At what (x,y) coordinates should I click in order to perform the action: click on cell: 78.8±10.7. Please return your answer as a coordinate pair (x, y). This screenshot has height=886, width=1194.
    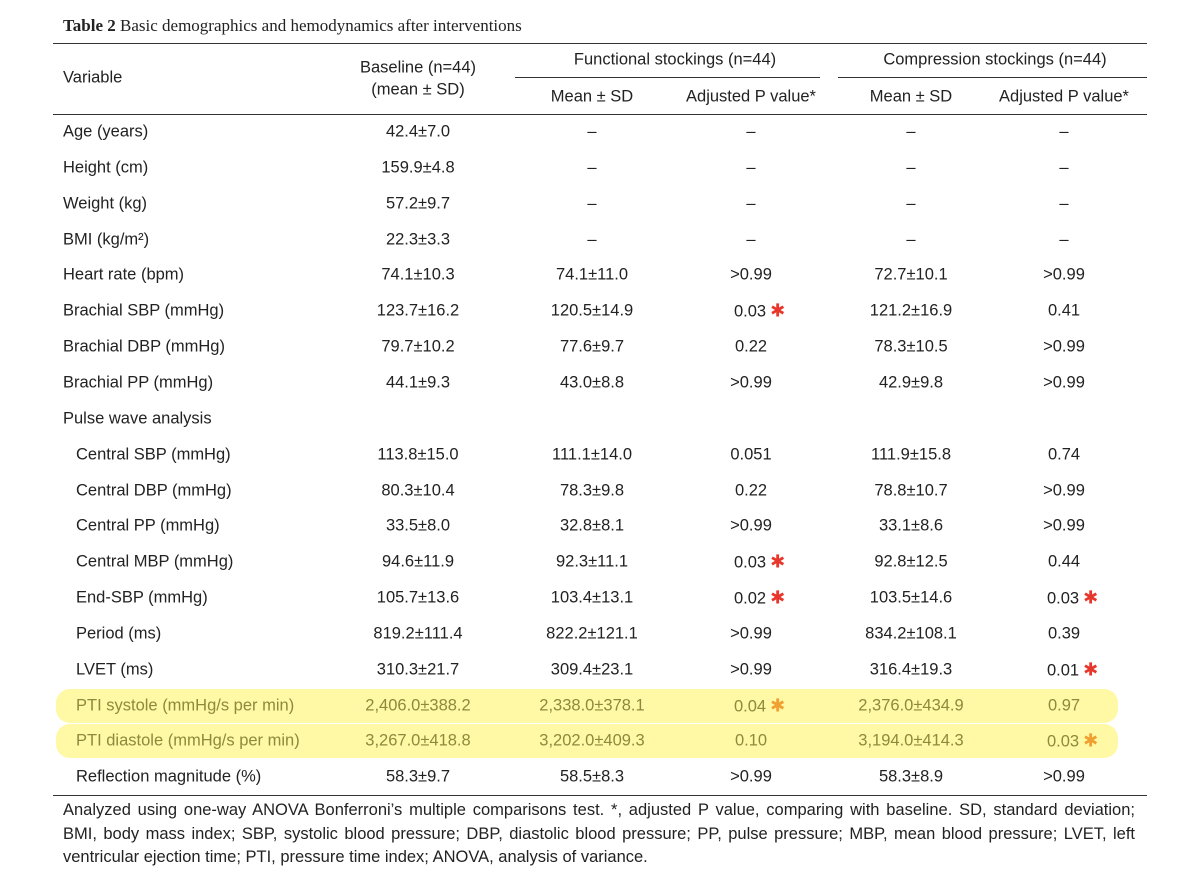
    Looking at the image, I should click on (911, 490).